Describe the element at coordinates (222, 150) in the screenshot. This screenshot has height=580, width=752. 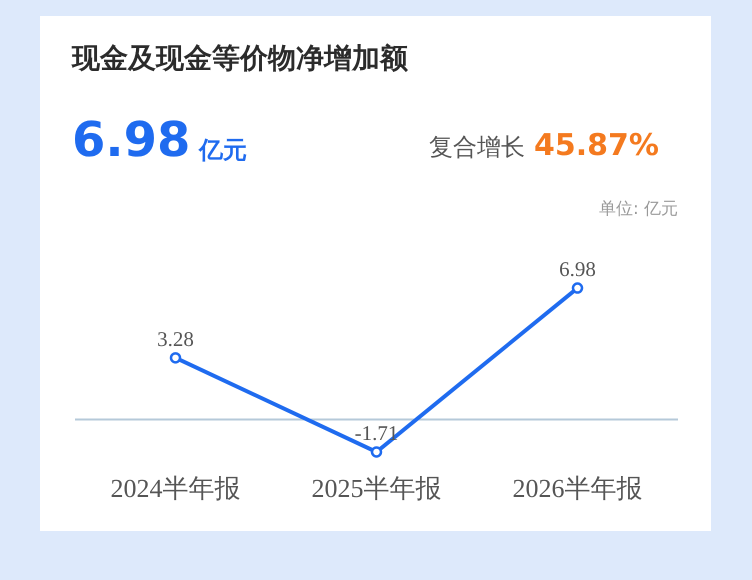
I see `text: 亿元` at that location.